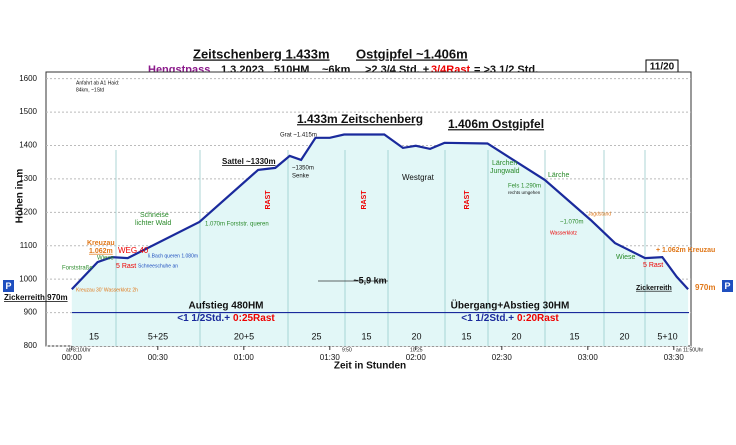  I want to click on annotation: 1.433m Zeitschenberg, so click(360, 119).